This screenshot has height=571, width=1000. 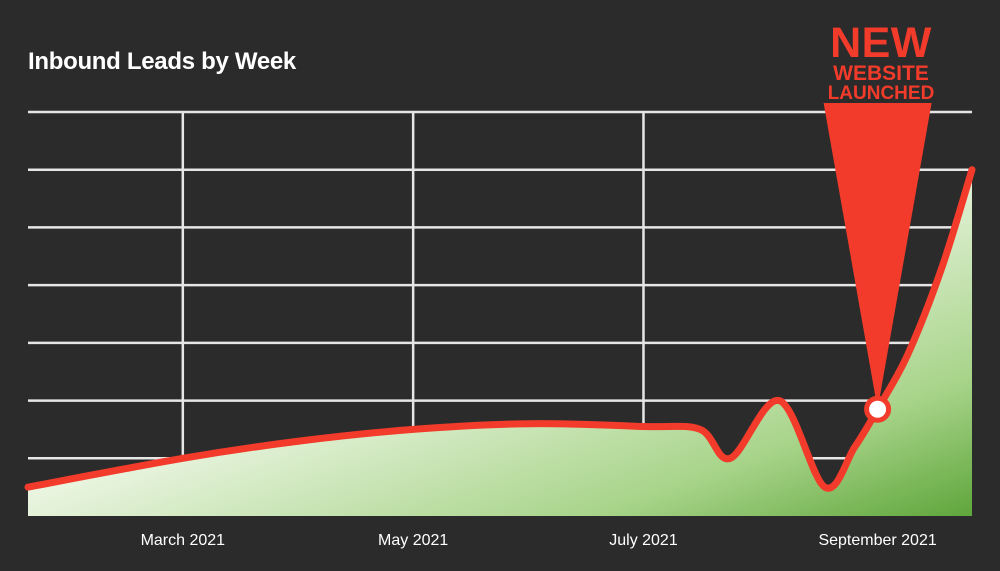 What do you see at coordinates (643, 540) in the screenshot?
I see `x-tick-label: July 2021` at bounding box center [643, 540].